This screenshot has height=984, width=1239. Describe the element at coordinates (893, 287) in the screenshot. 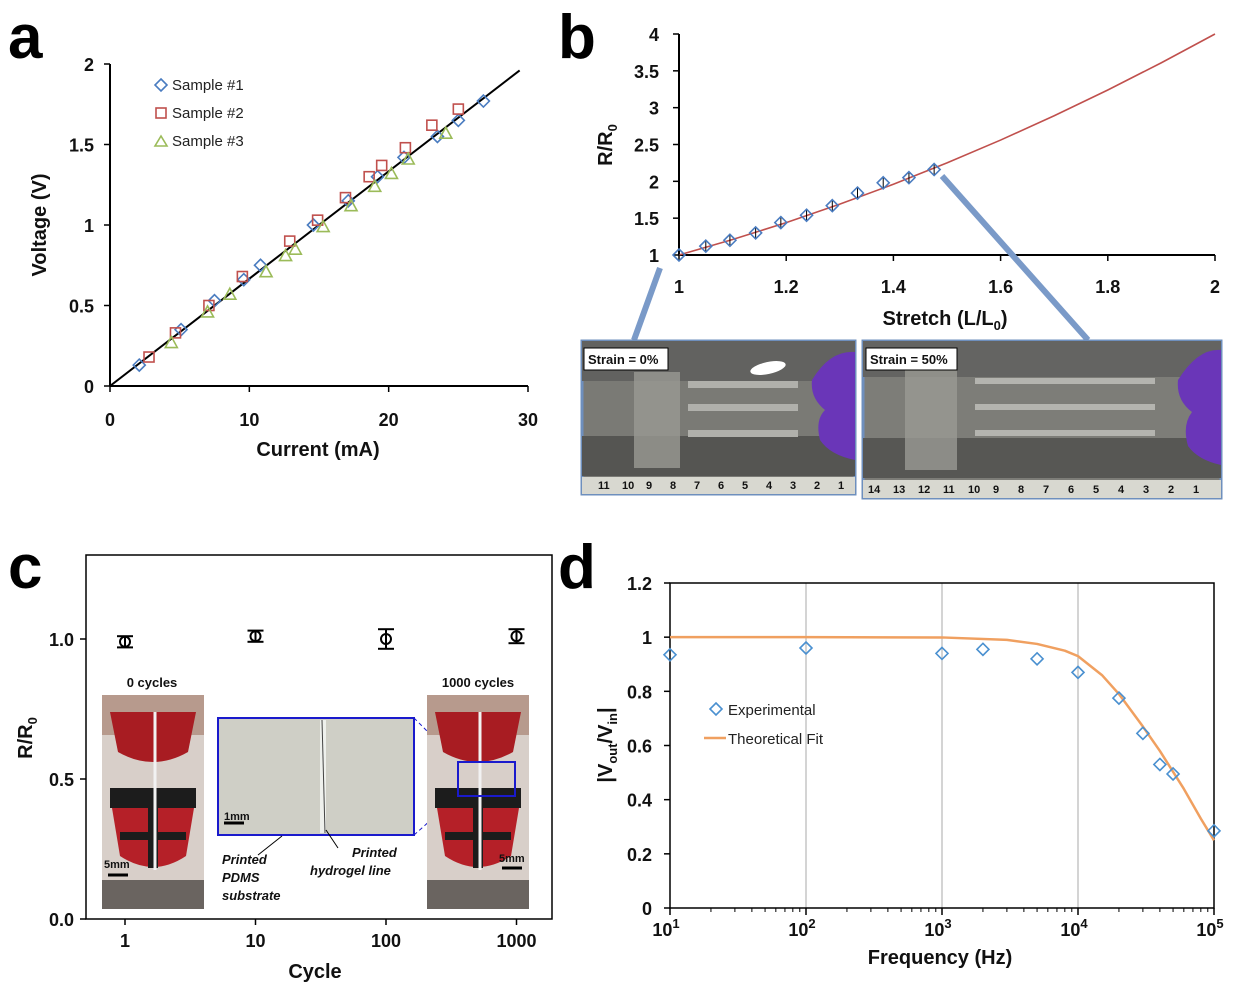

I see `b-x-tick-label: 1.4` at that location.